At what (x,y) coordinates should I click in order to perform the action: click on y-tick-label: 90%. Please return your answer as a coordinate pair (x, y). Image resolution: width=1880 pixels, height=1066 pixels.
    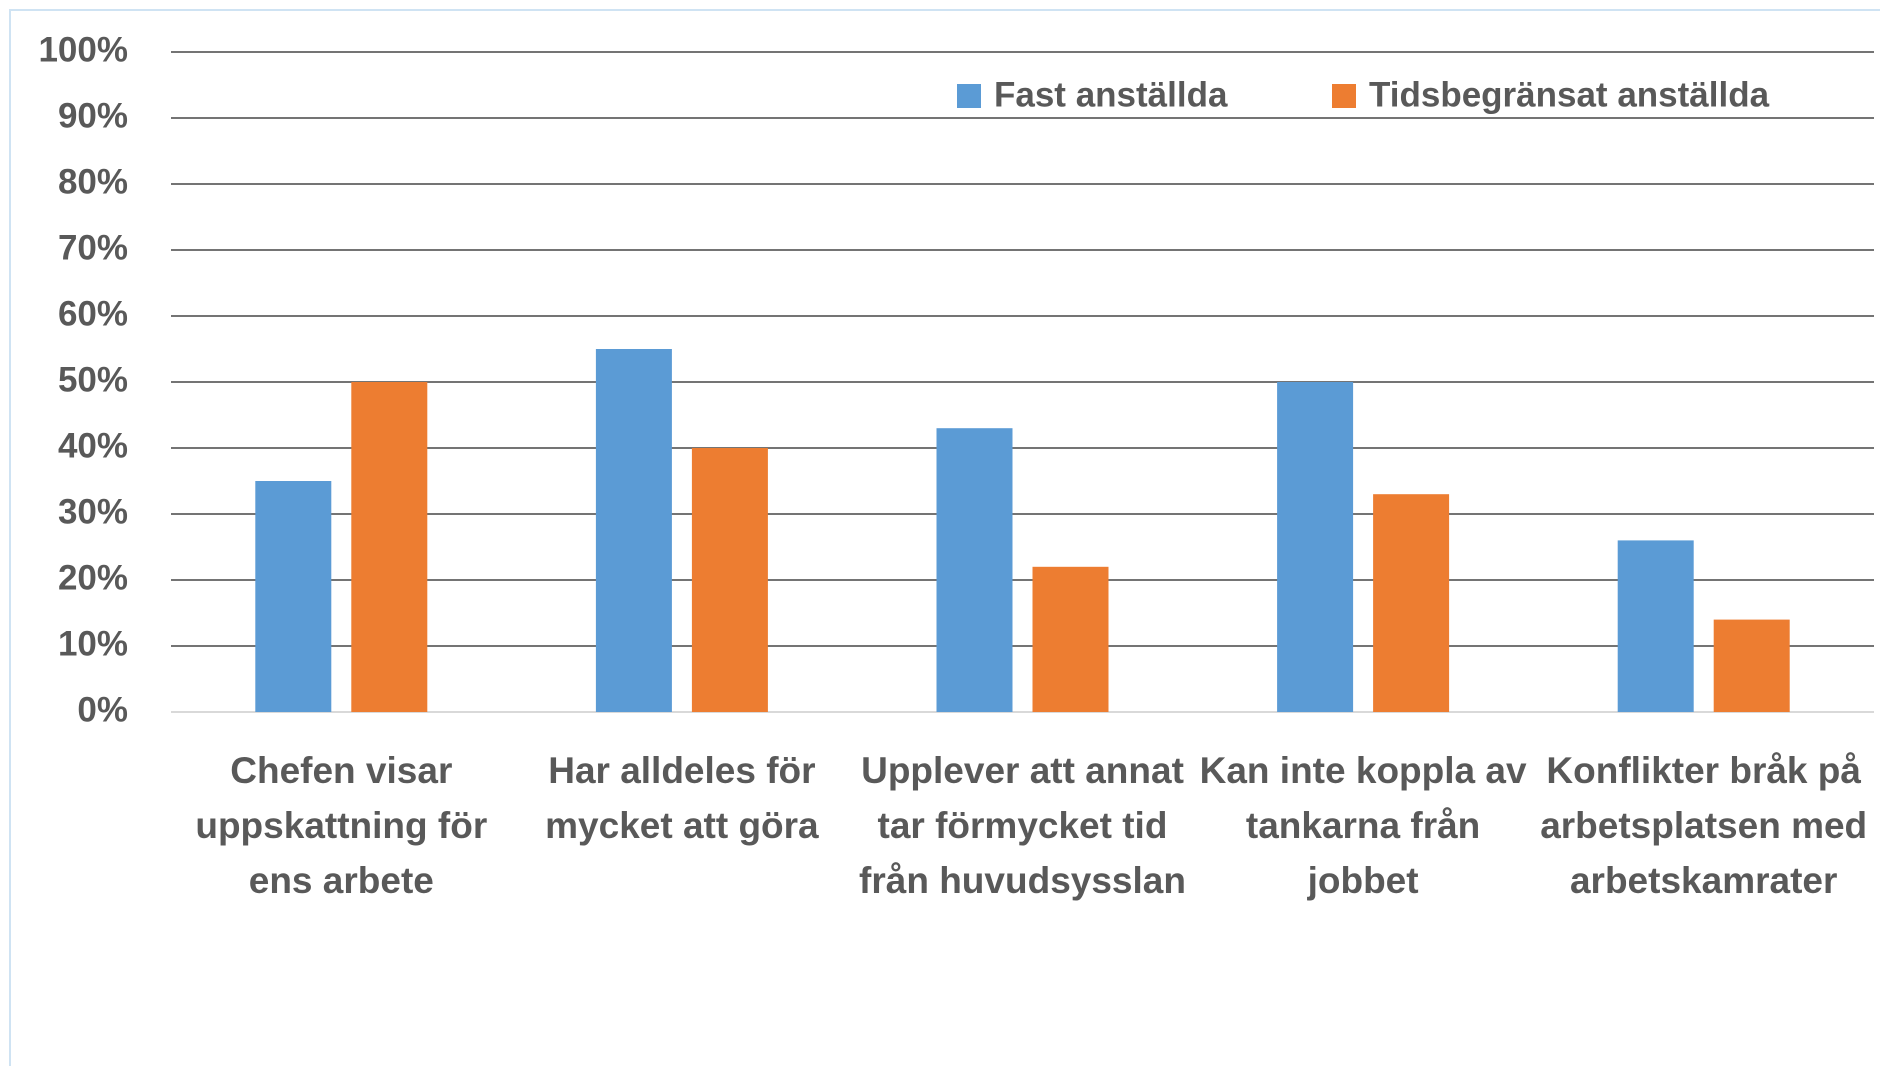
    Looking at the image, I should click on (93, 115).